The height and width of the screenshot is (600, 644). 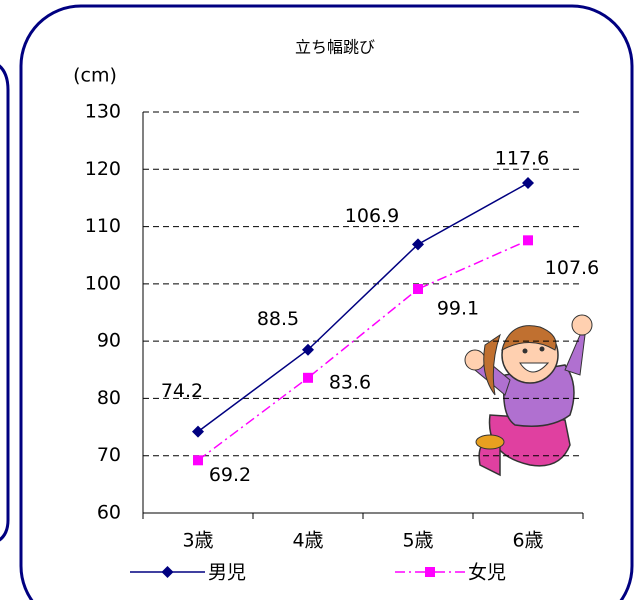 I want to click on y-tick-label: 90, so click(x=109, y=341).